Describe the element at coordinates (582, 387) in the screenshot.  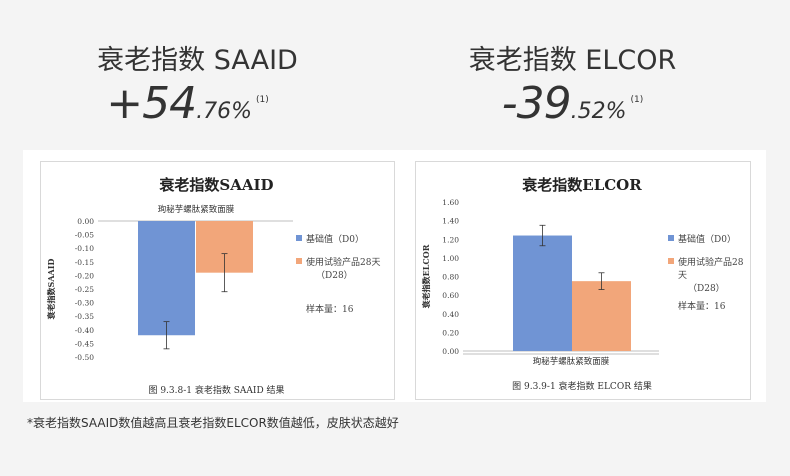
I see `figure-caption: 图 9.3.9-1 衰老指数 ELCOR 结果` at that location.